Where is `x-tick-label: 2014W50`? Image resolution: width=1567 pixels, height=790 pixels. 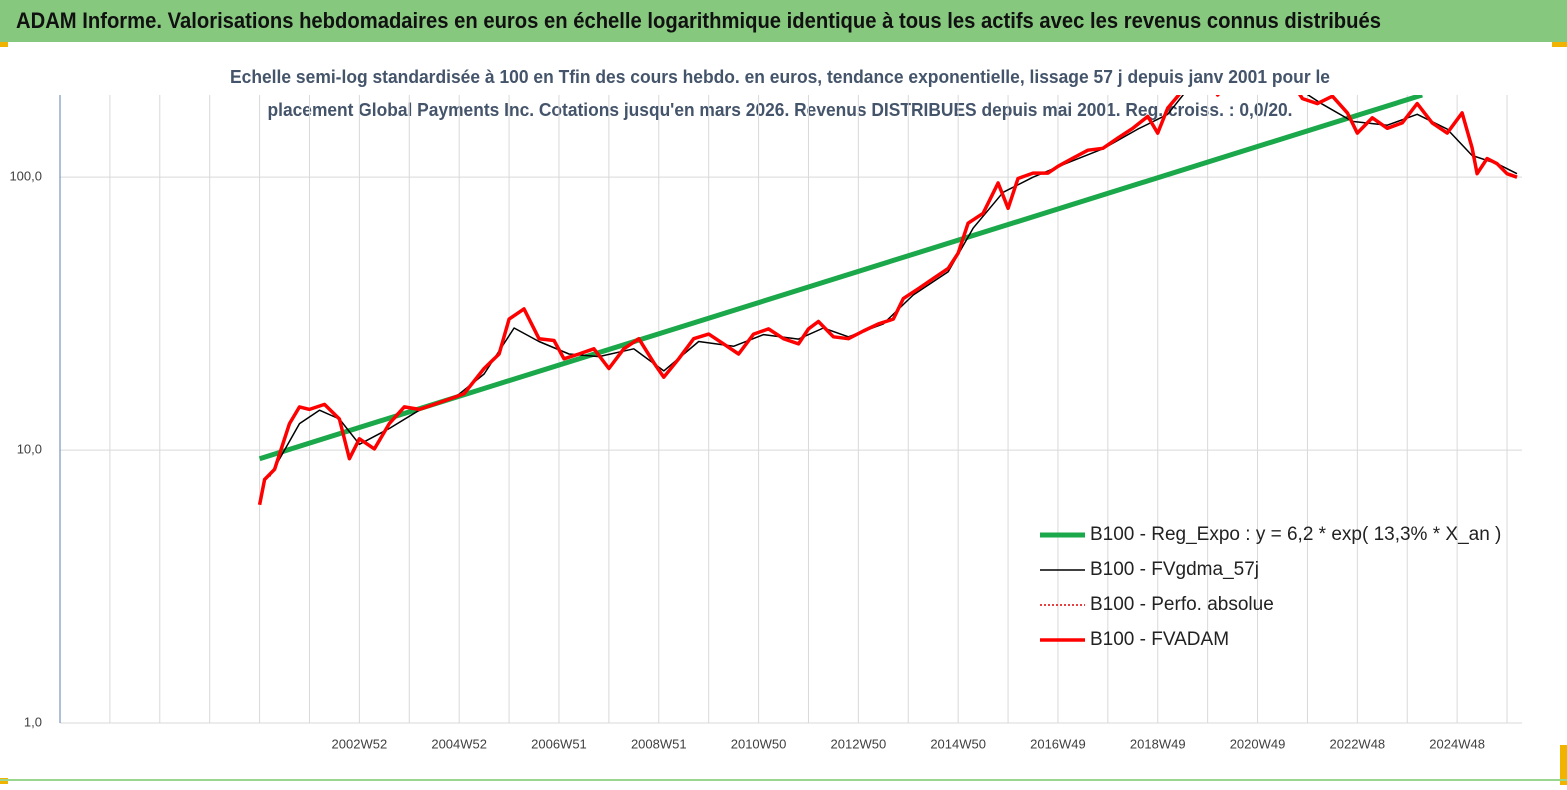
x-tick-label: 2014W50 is located at coordinates (958, 743).